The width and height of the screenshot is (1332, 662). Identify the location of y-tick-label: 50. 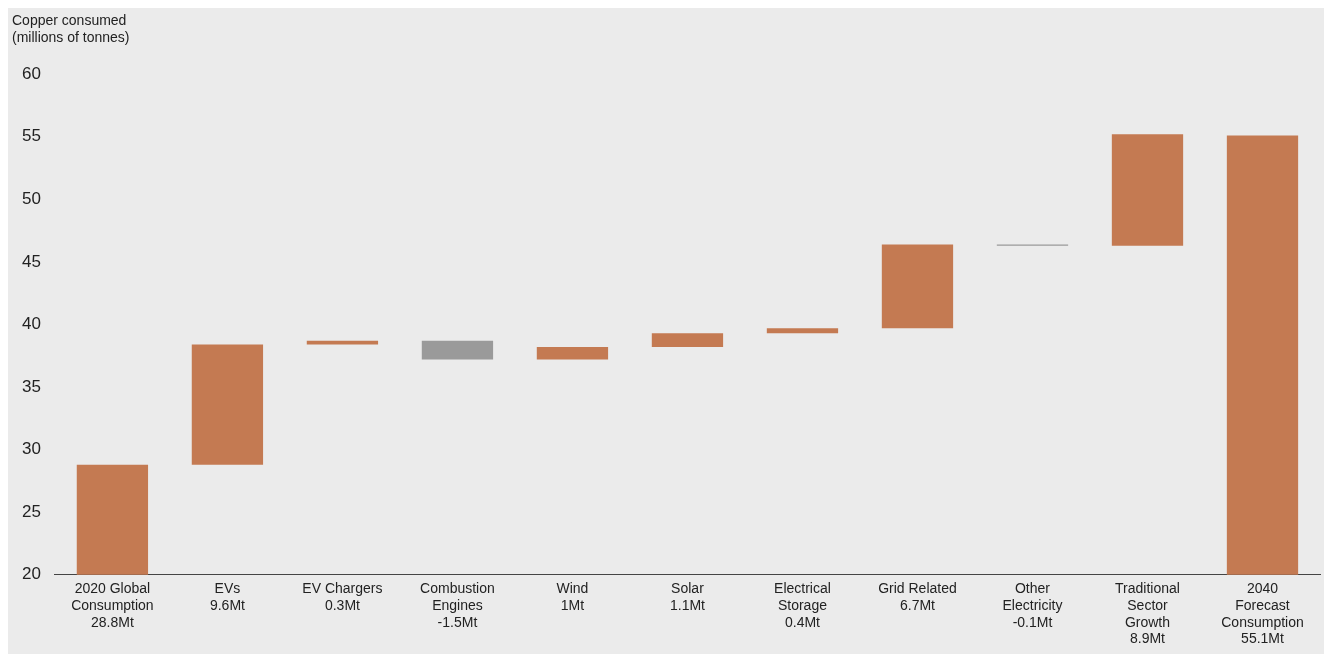
(31, 199).